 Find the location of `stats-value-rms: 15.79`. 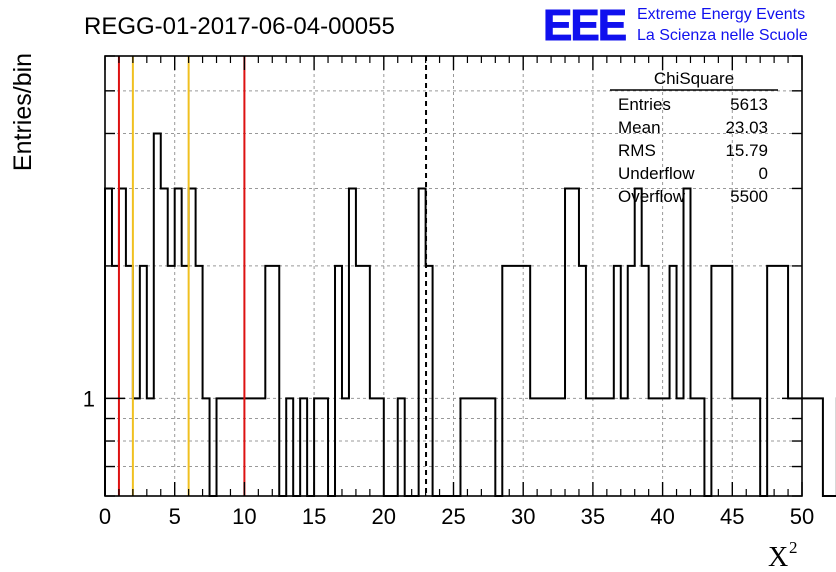

stats-value-rms: 15.79 is located at coordinates (746, 150).